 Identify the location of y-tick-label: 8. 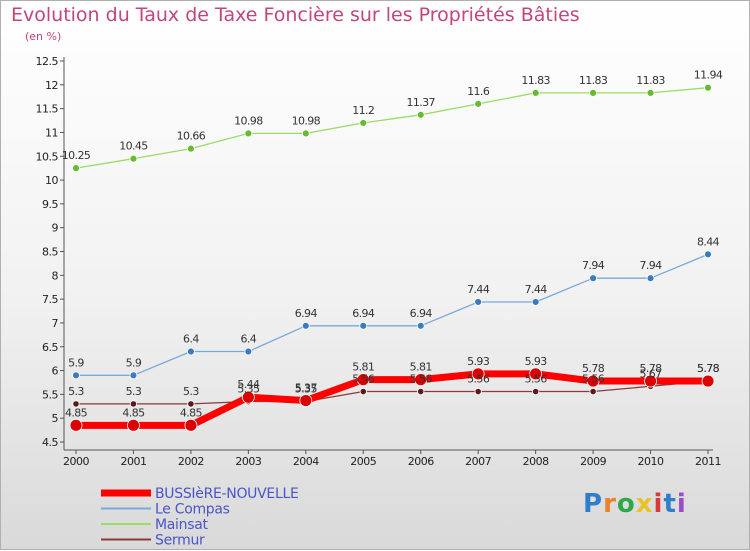
(55, 275).